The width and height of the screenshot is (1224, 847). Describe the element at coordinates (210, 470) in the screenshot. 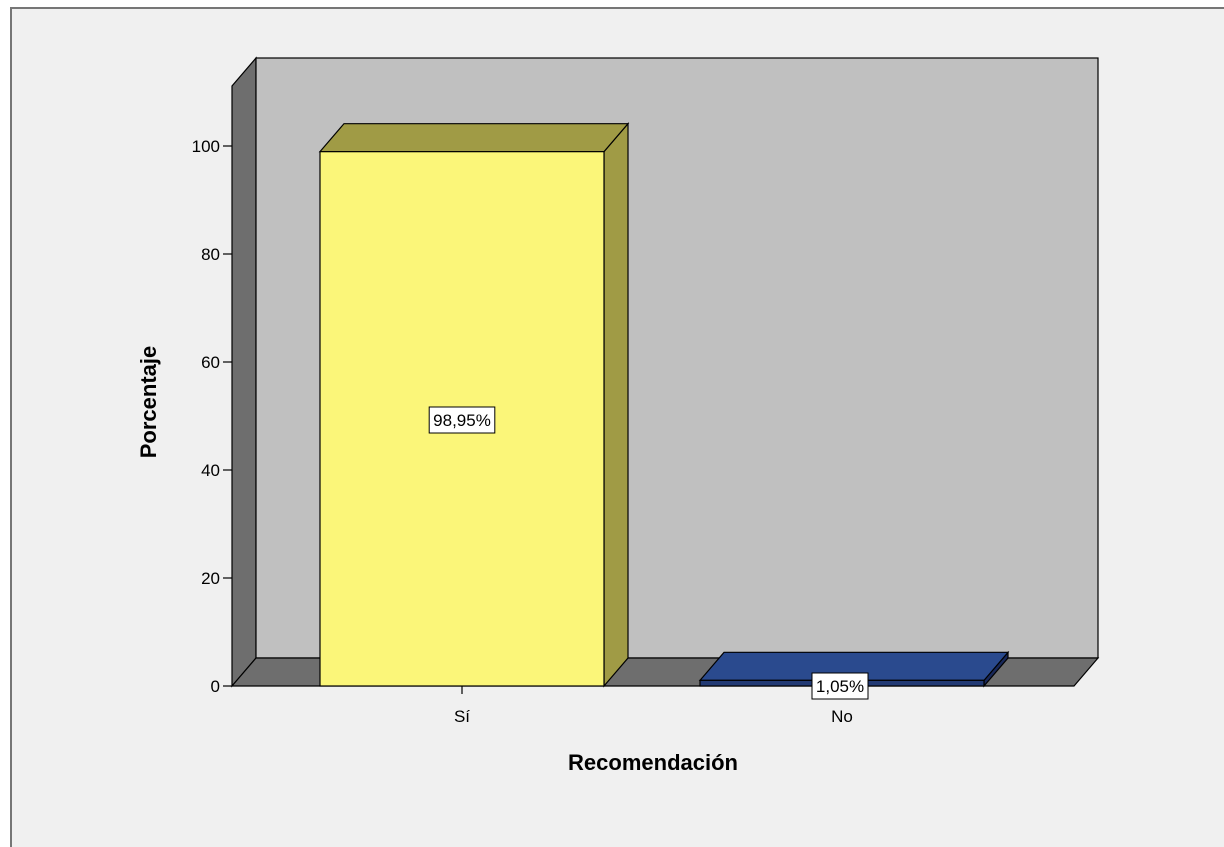

I see `y-tick-label: 40` at that location.